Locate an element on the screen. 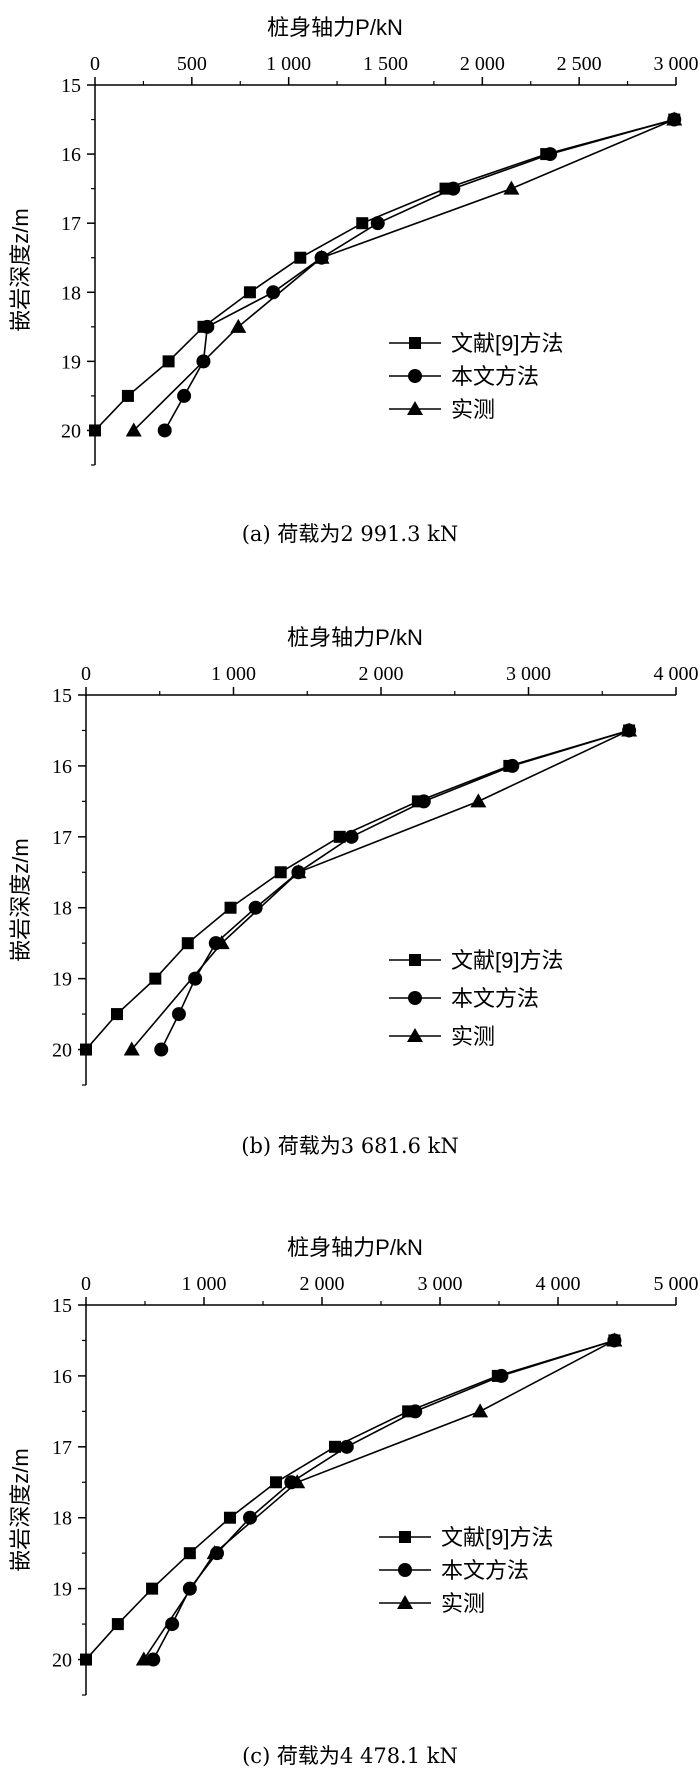 This screenshot has height=1775, width=700. chart-c-x-axis-title: 桩身轴力P/kN is located at coordinates (355, 1247).